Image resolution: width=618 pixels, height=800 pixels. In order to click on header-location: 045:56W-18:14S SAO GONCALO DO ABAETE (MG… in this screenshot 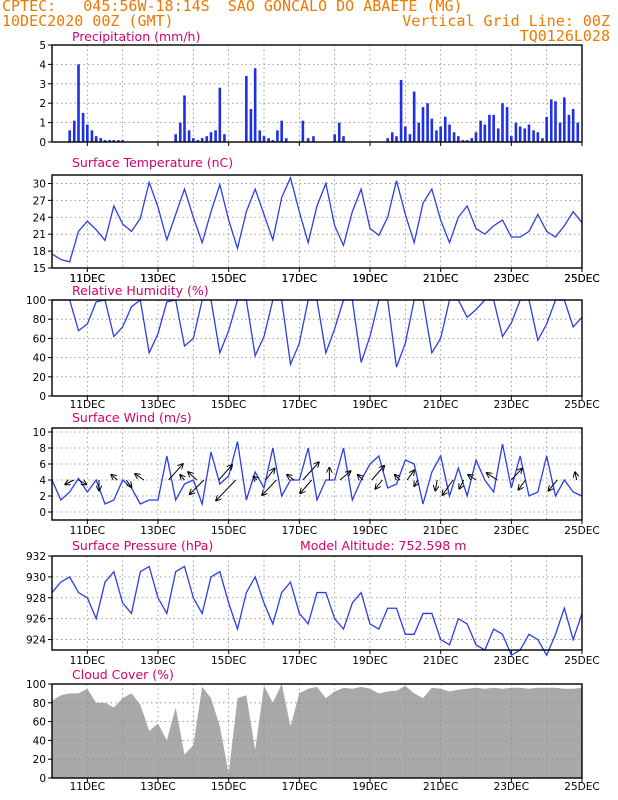, I will do `click(273, 7)`.